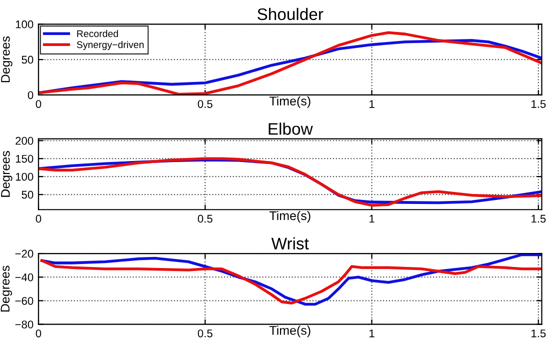 The image size is (550, 345). What do you see at coordinates (25, 158) in the screenshot?
I see `y-tick-label: 150` at bounding box center [25, 158].